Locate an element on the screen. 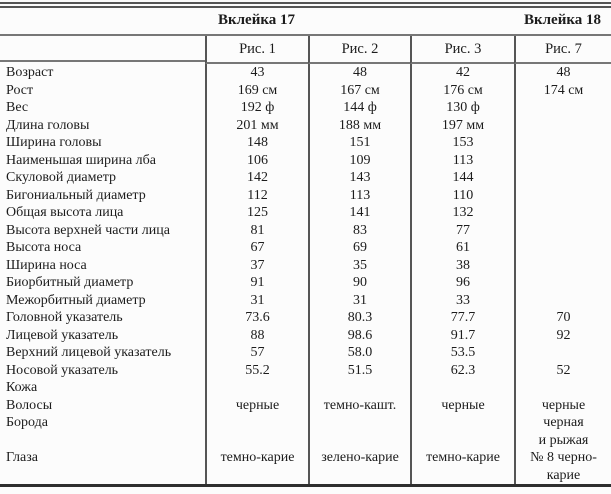  cell-value: 106 is located at coordinates (256, 160).